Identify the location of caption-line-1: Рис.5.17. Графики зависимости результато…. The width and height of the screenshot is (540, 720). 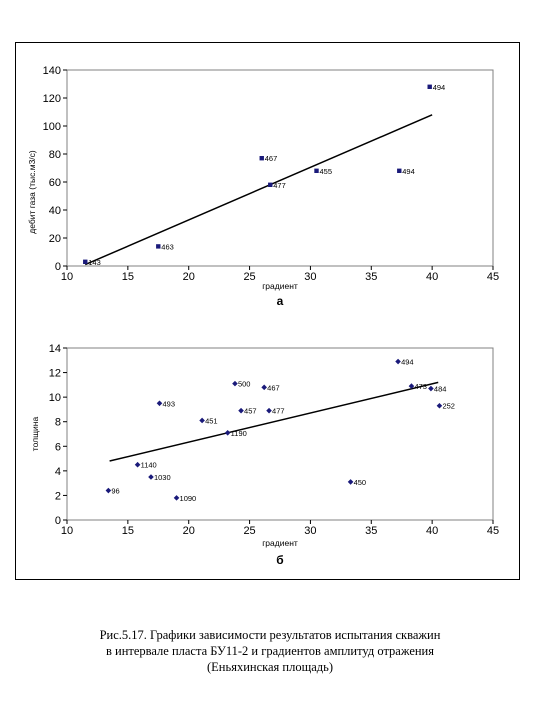
(270, 635).